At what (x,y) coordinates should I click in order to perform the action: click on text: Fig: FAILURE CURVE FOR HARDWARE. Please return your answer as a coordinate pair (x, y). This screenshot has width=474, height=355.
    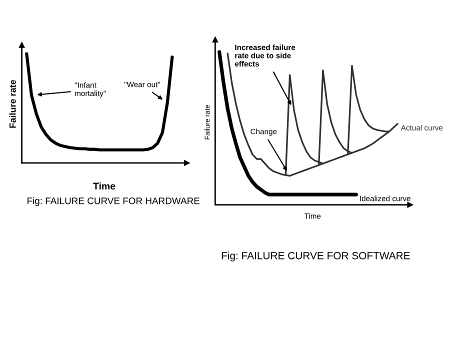
    Looking at the image, I should click on (114, 201).